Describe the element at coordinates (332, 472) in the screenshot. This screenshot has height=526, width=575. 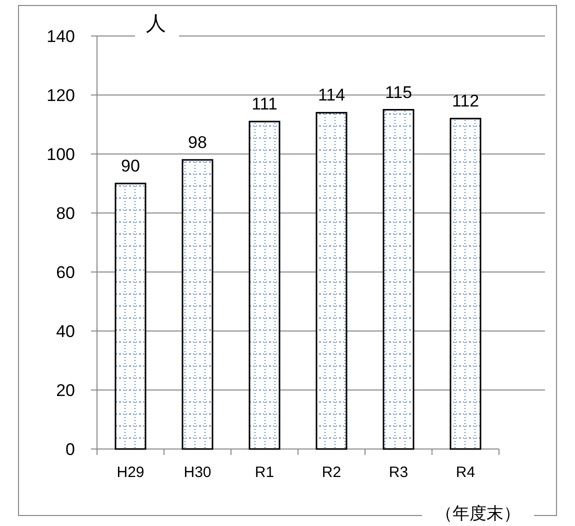
I see `xtick: R2` at that location.